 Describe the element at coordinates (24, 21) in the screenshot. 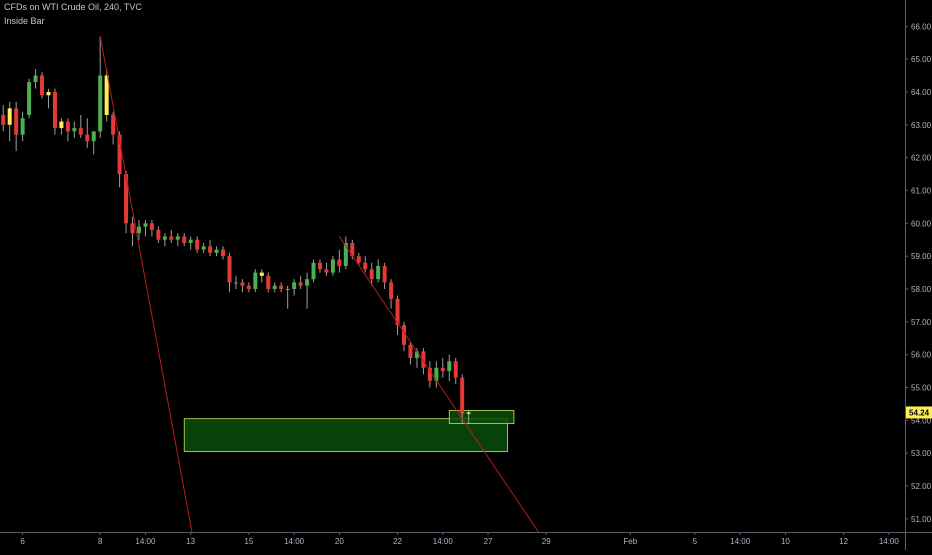

I see `indicator-label: Inside Bar` at that location.